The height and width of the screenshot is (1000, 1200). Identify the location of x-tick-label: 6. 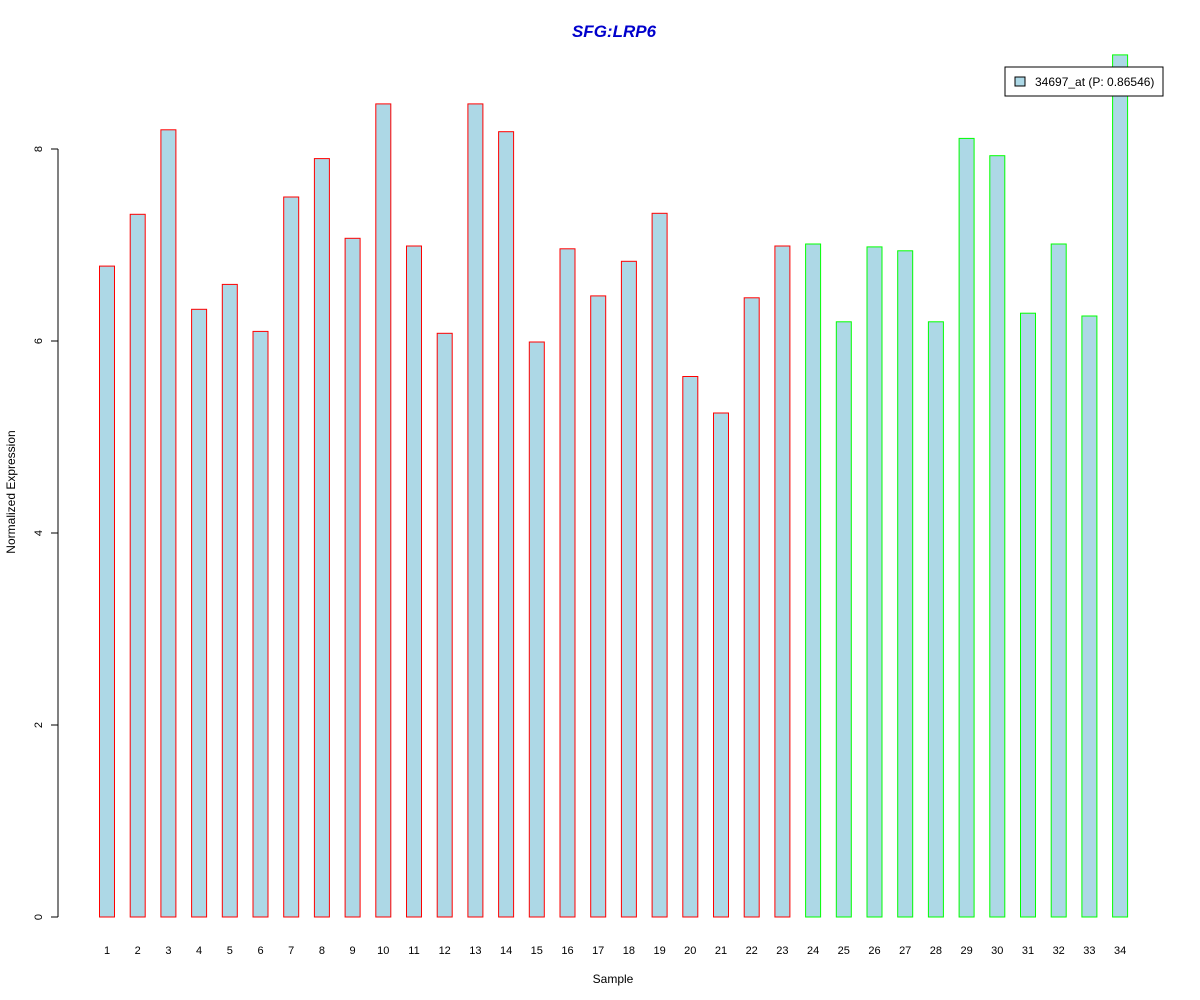
(260, 951).